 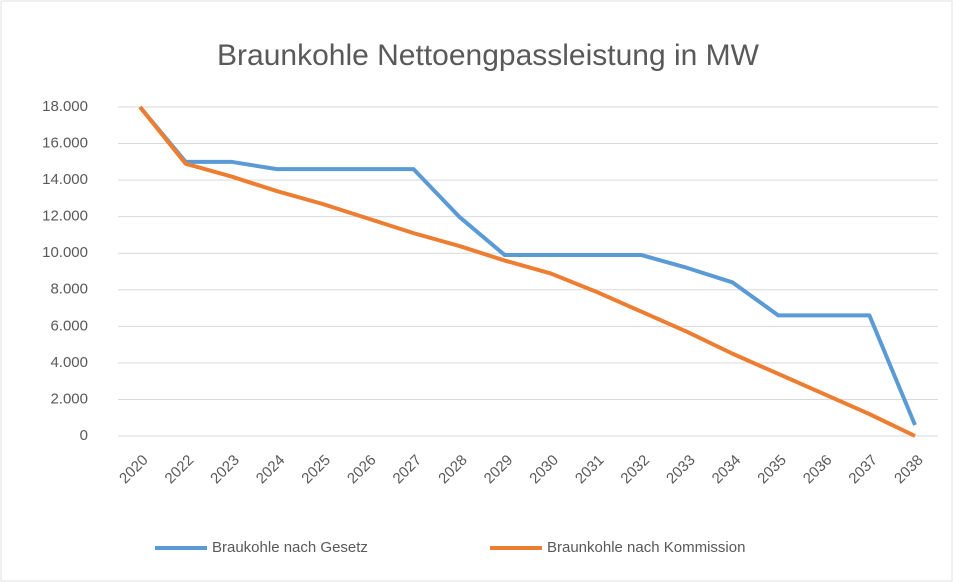 What do you see at coordinates (65, 179) in the screenshot?
I see `y-tick-label: 14.000` at bounding box center [65, 179].